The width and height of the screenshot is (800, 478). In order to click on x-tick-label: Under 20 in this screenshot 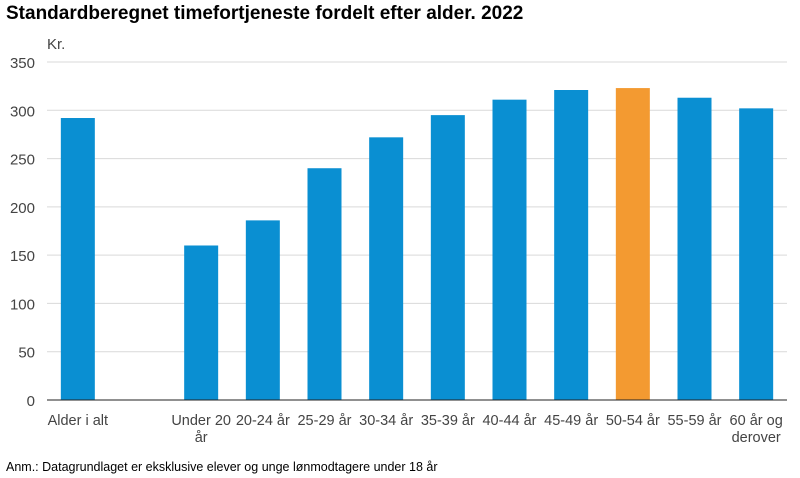, I will do `click(201, 421)`.